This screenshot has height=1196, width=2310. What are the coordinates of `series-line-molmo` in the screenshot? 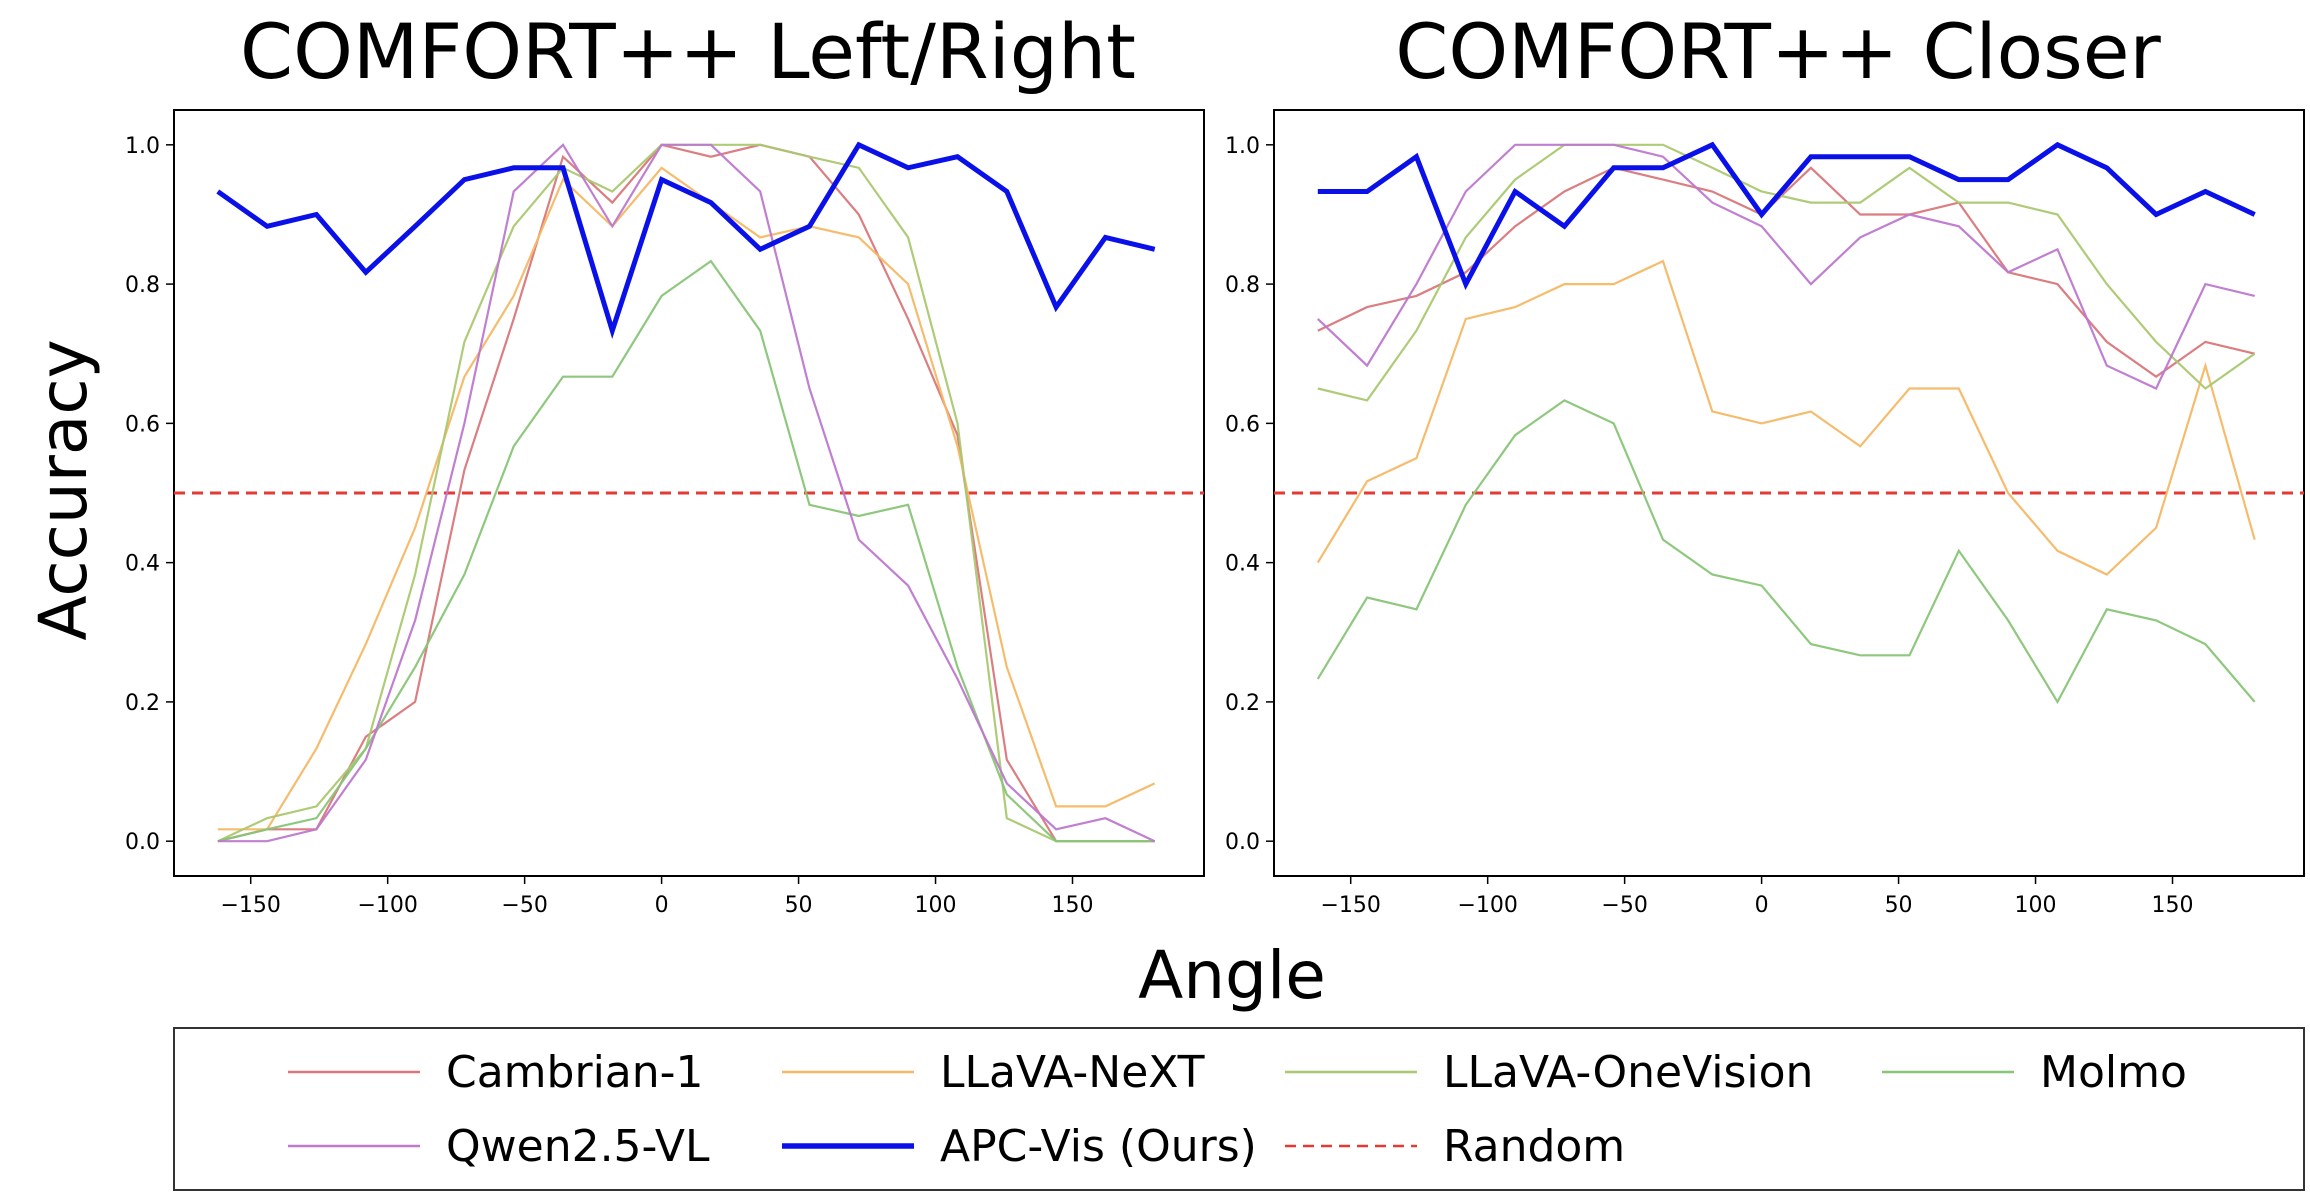 It's located at (1786, 552).